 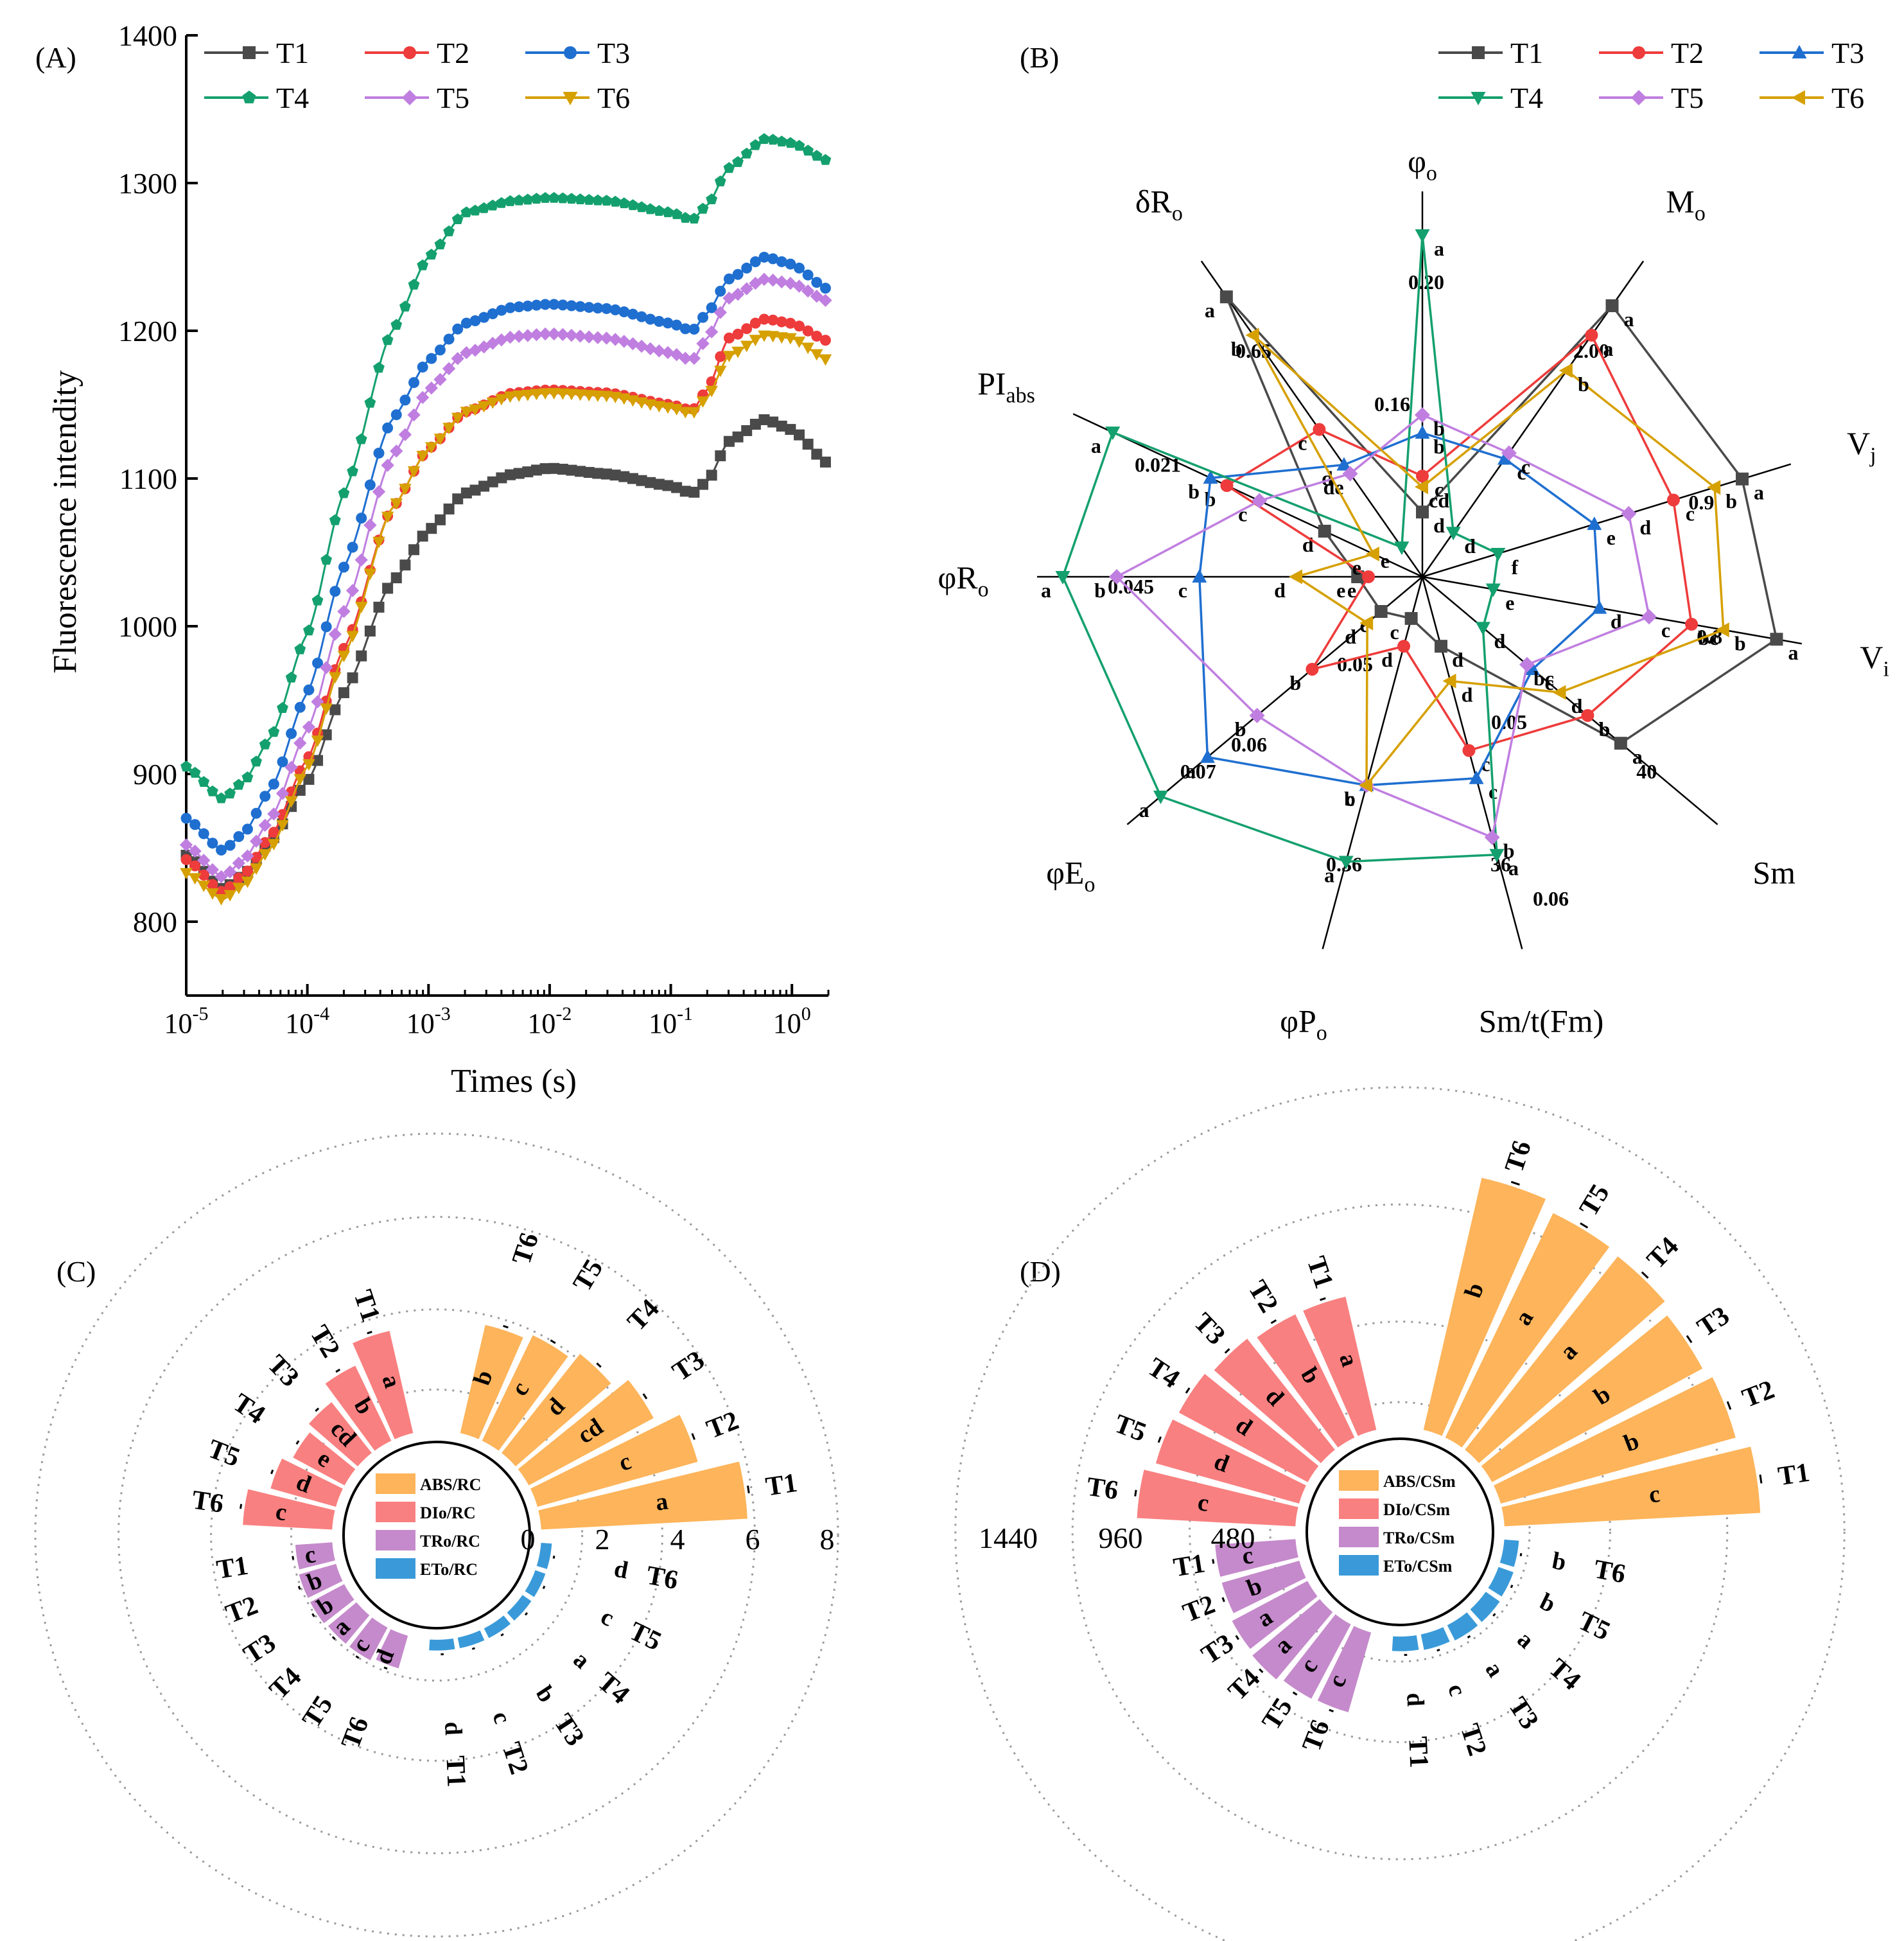 What do you see at coordinates (1645, 527) in the screenshot?
I see `b-letter-T5-2: d` at bounding box center [1645, 527].